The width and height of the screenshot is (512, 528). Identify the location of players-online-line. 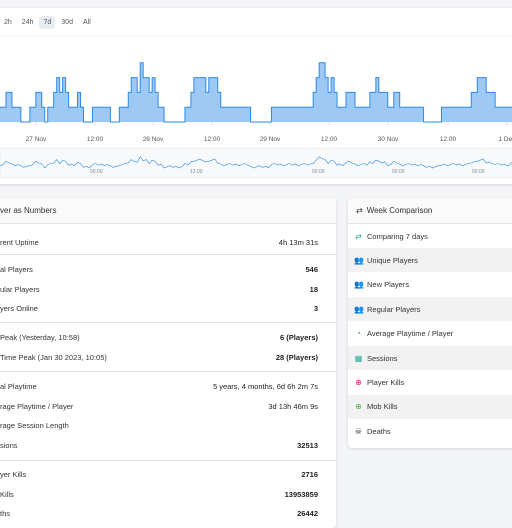
(256, 92).